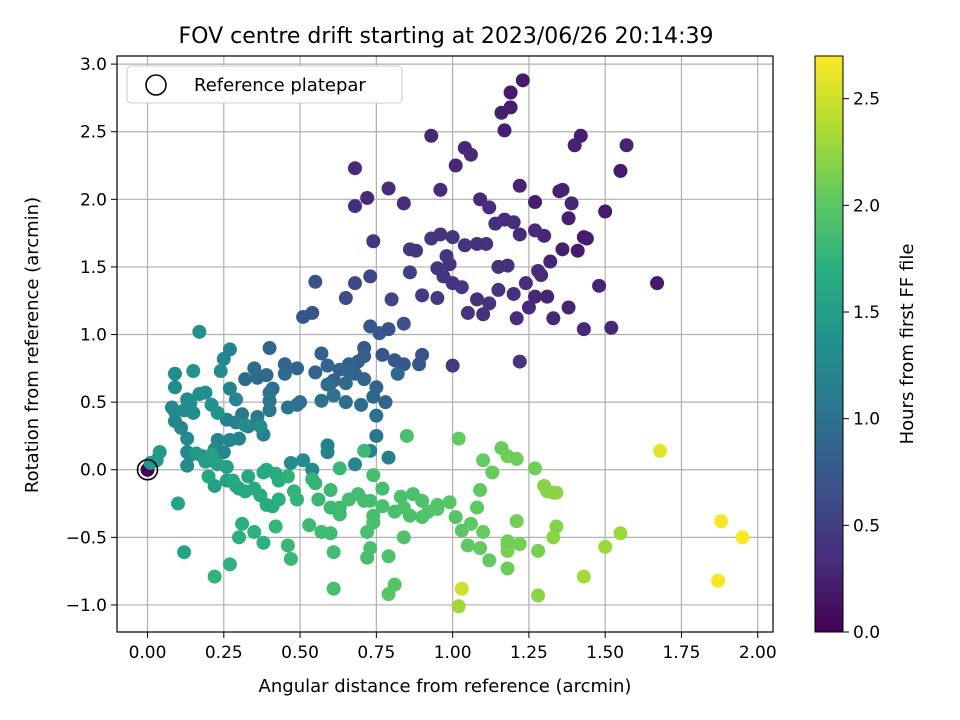 The height and width of the screenshot is (720, 960). What do you see at coordinates (147, 469) in the screenshot?
I see `reference-platepar-marker` at bounding box center [147, 469].